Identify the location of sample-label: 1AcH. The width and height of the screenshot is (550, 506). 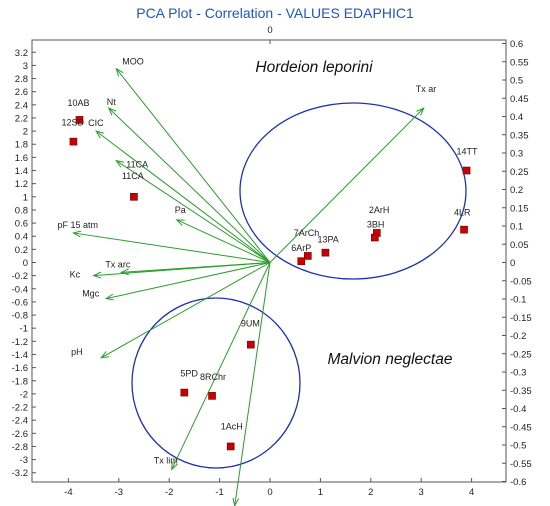
(232, 426).